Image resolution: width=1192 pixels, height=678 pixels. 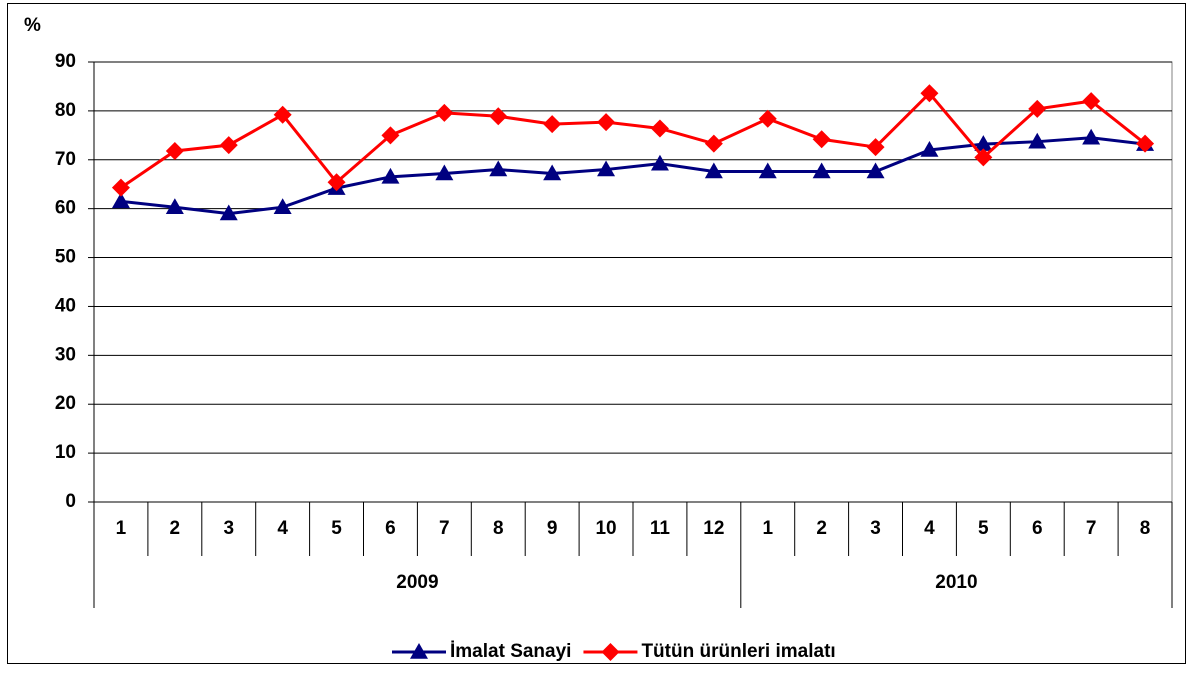 I want to click on group-label: 2010, so click(x=956, y=582).